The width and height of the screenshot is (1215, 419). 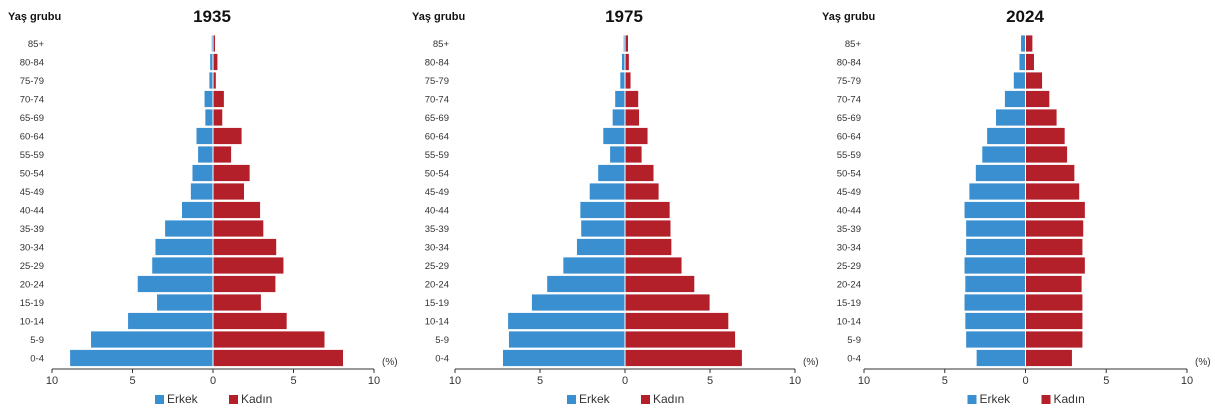 What do you see at coordinates (626, 43) in the screenshot?
I see `bar-kadin-85+` at bounding box center [626, 43].